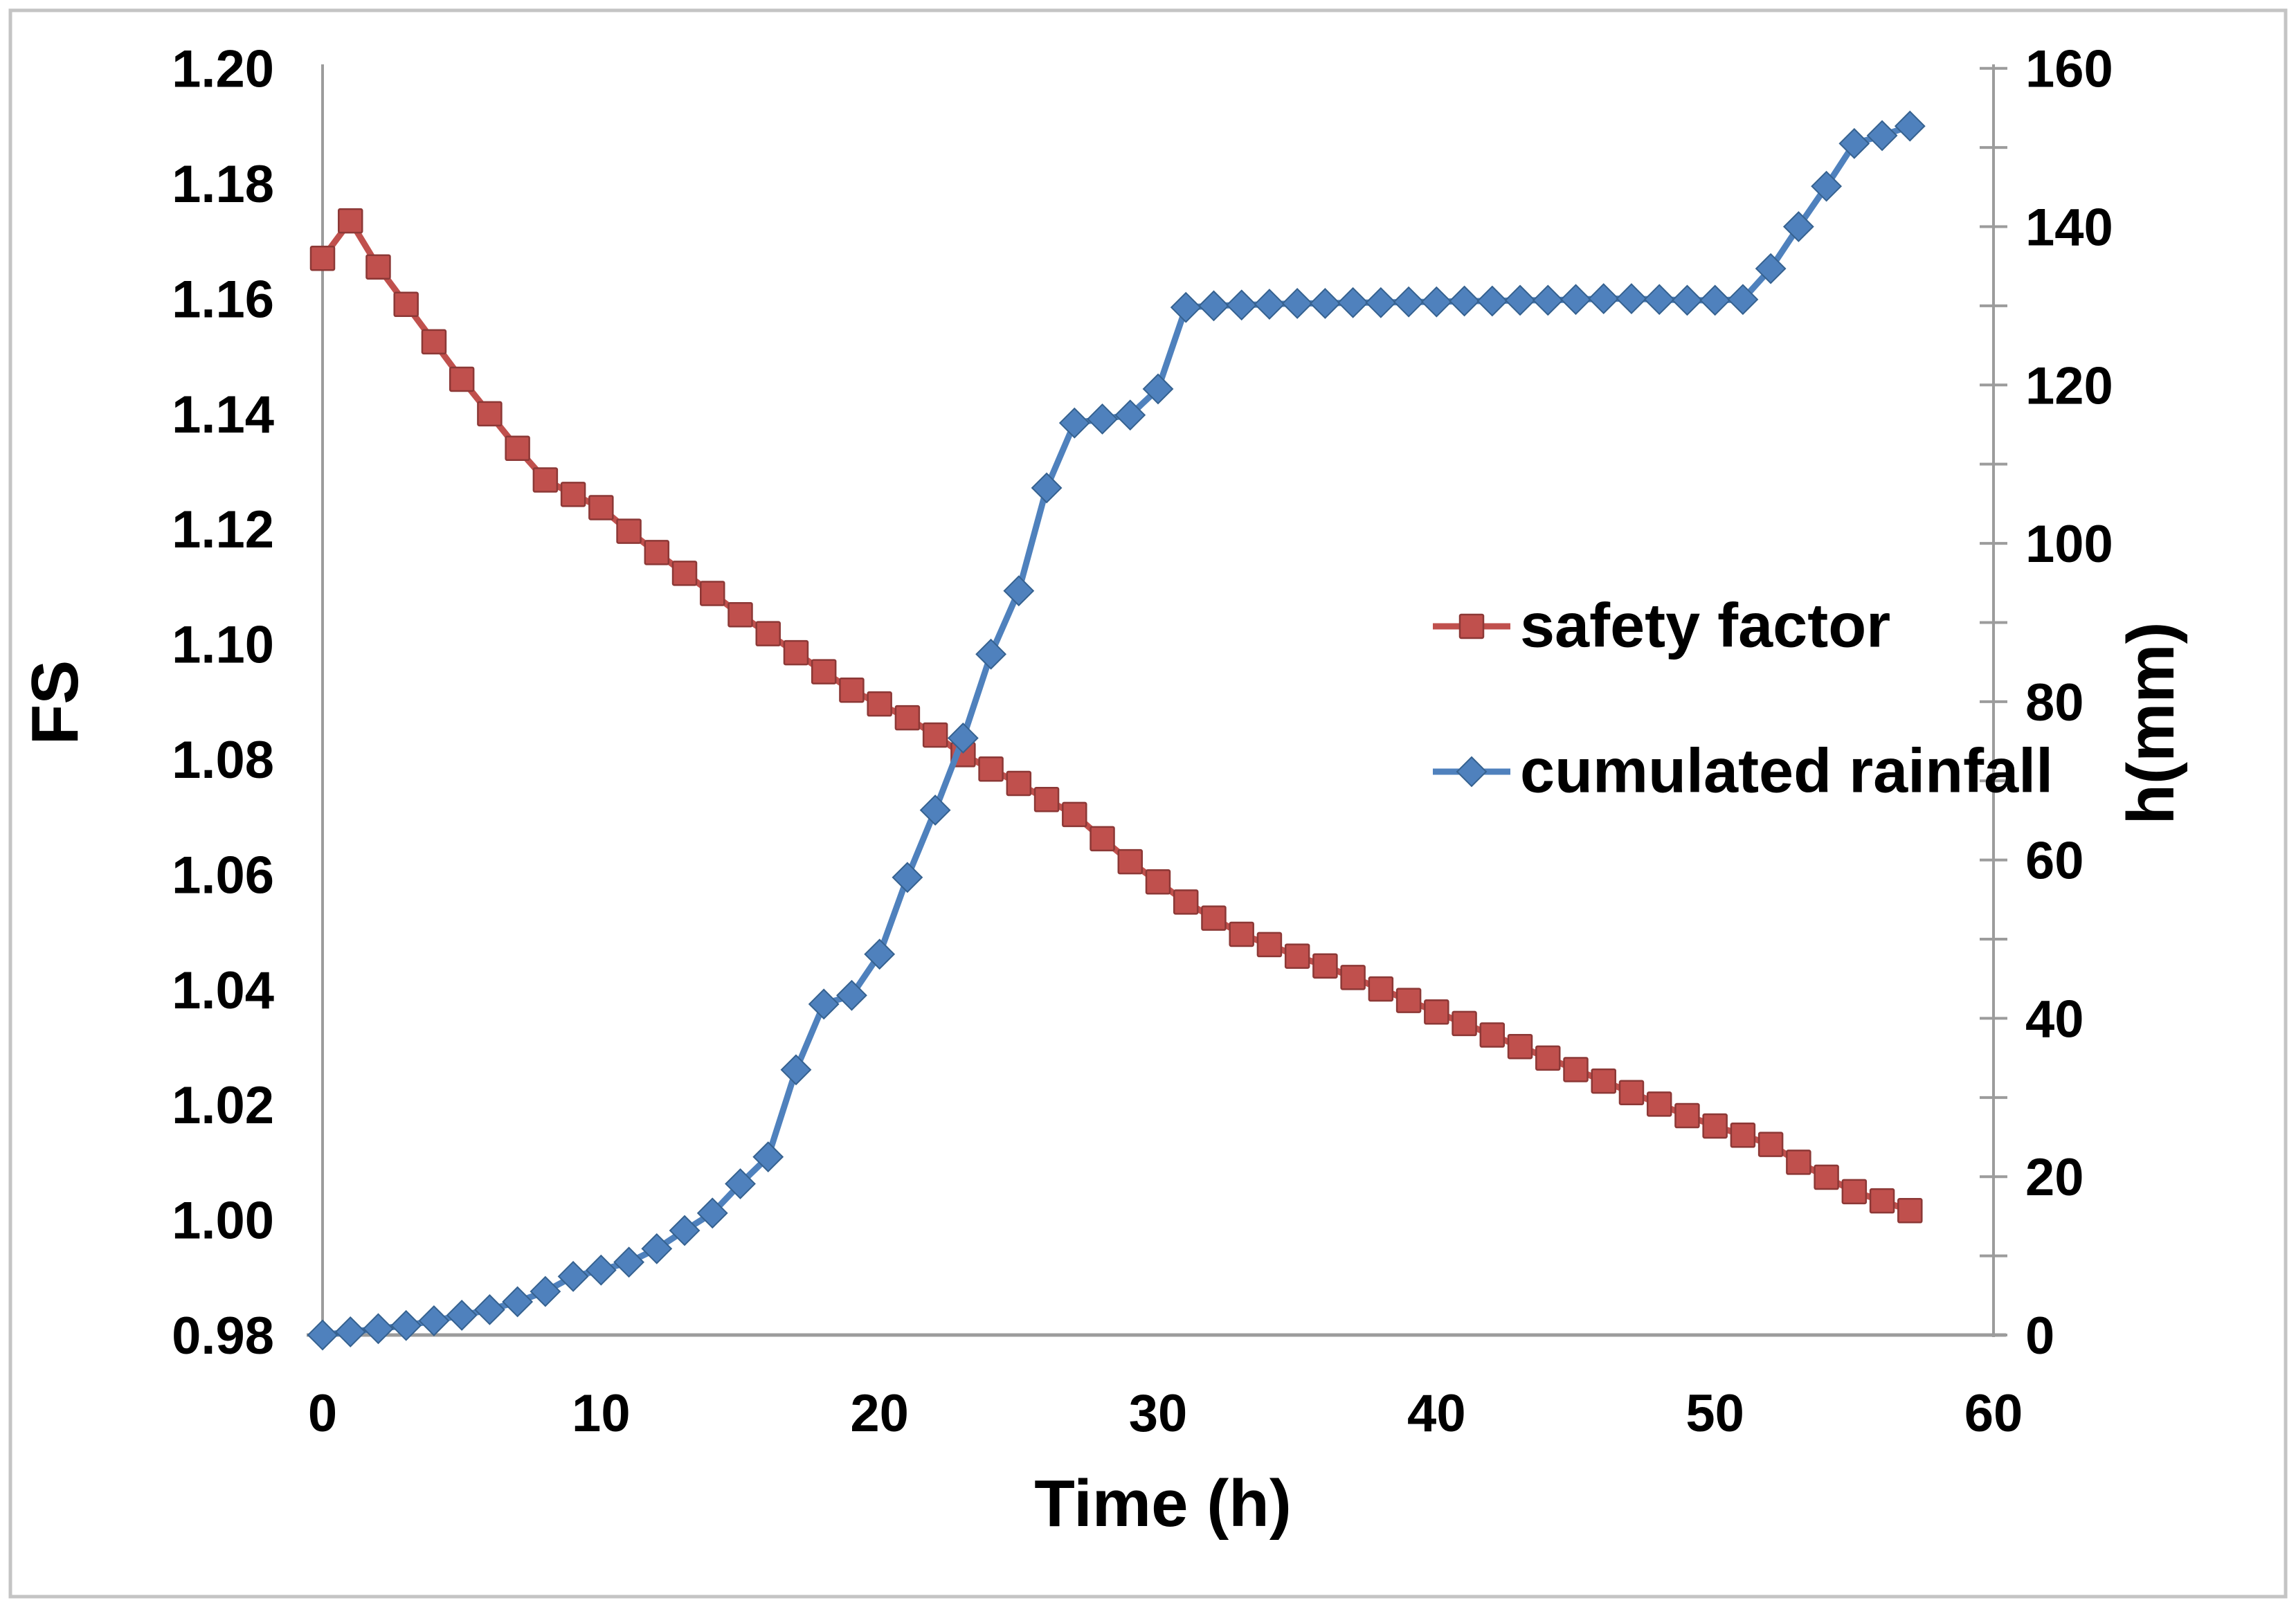  I want to click on left-axis-label: 1.12, so click(223, 529).